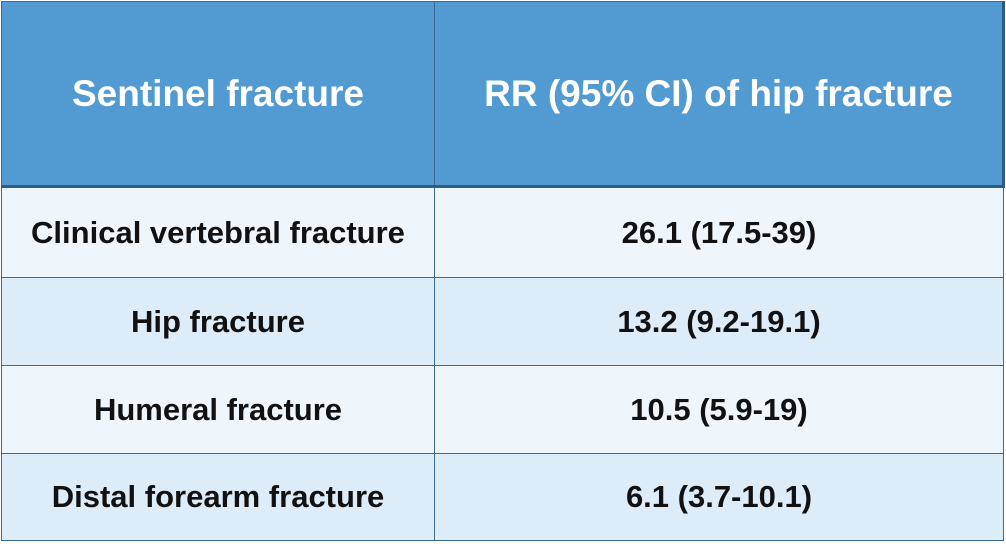 Image resolution: width=1006 pixels, height=544 pixels. Describe the element at coordinates (719, 409) in the screenshot. I see `cell-rr: 10.5 (5.9-19)` at that location.